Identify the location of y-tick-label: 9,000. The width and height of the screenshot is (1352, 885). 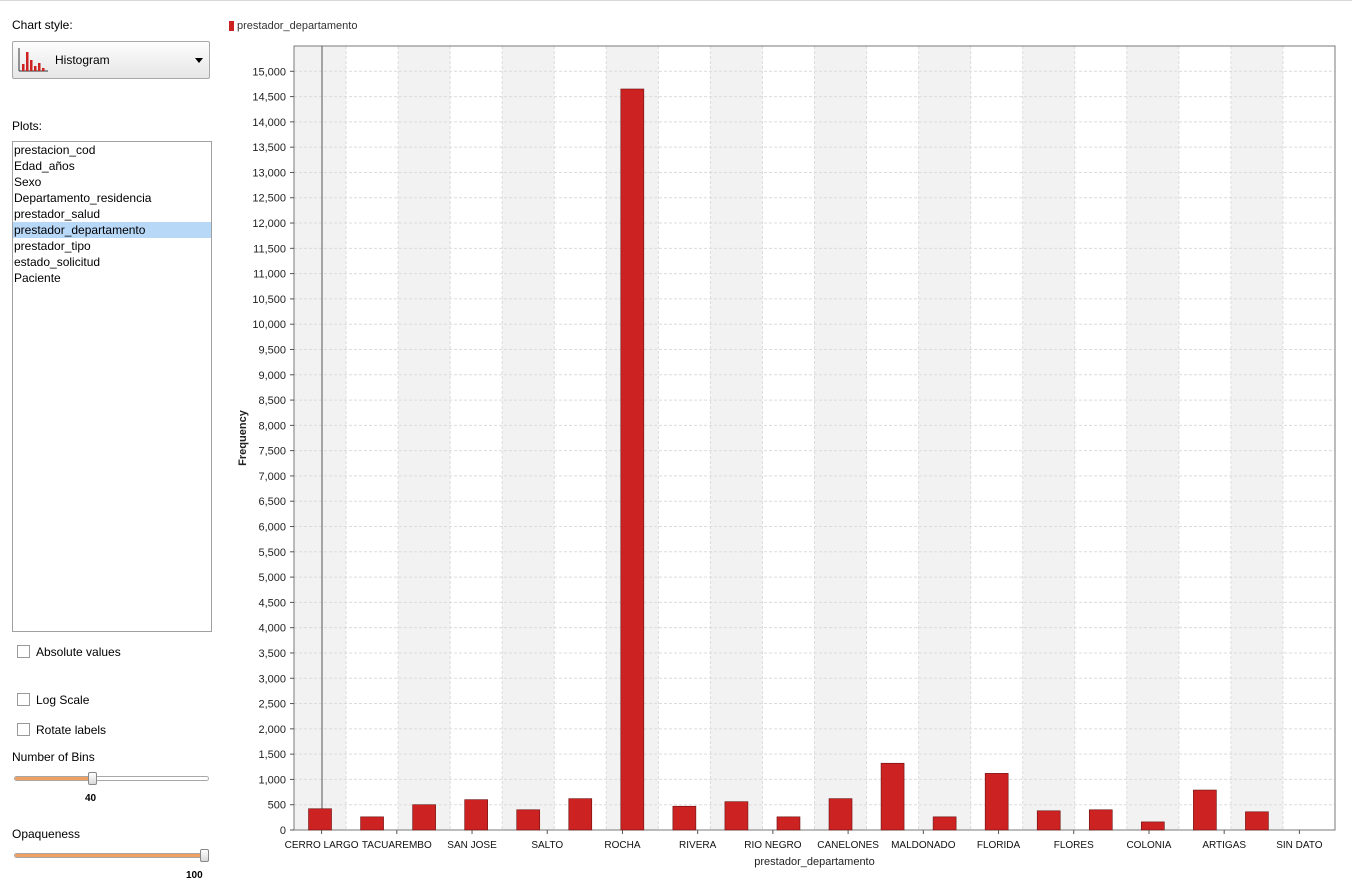
(272, 376).